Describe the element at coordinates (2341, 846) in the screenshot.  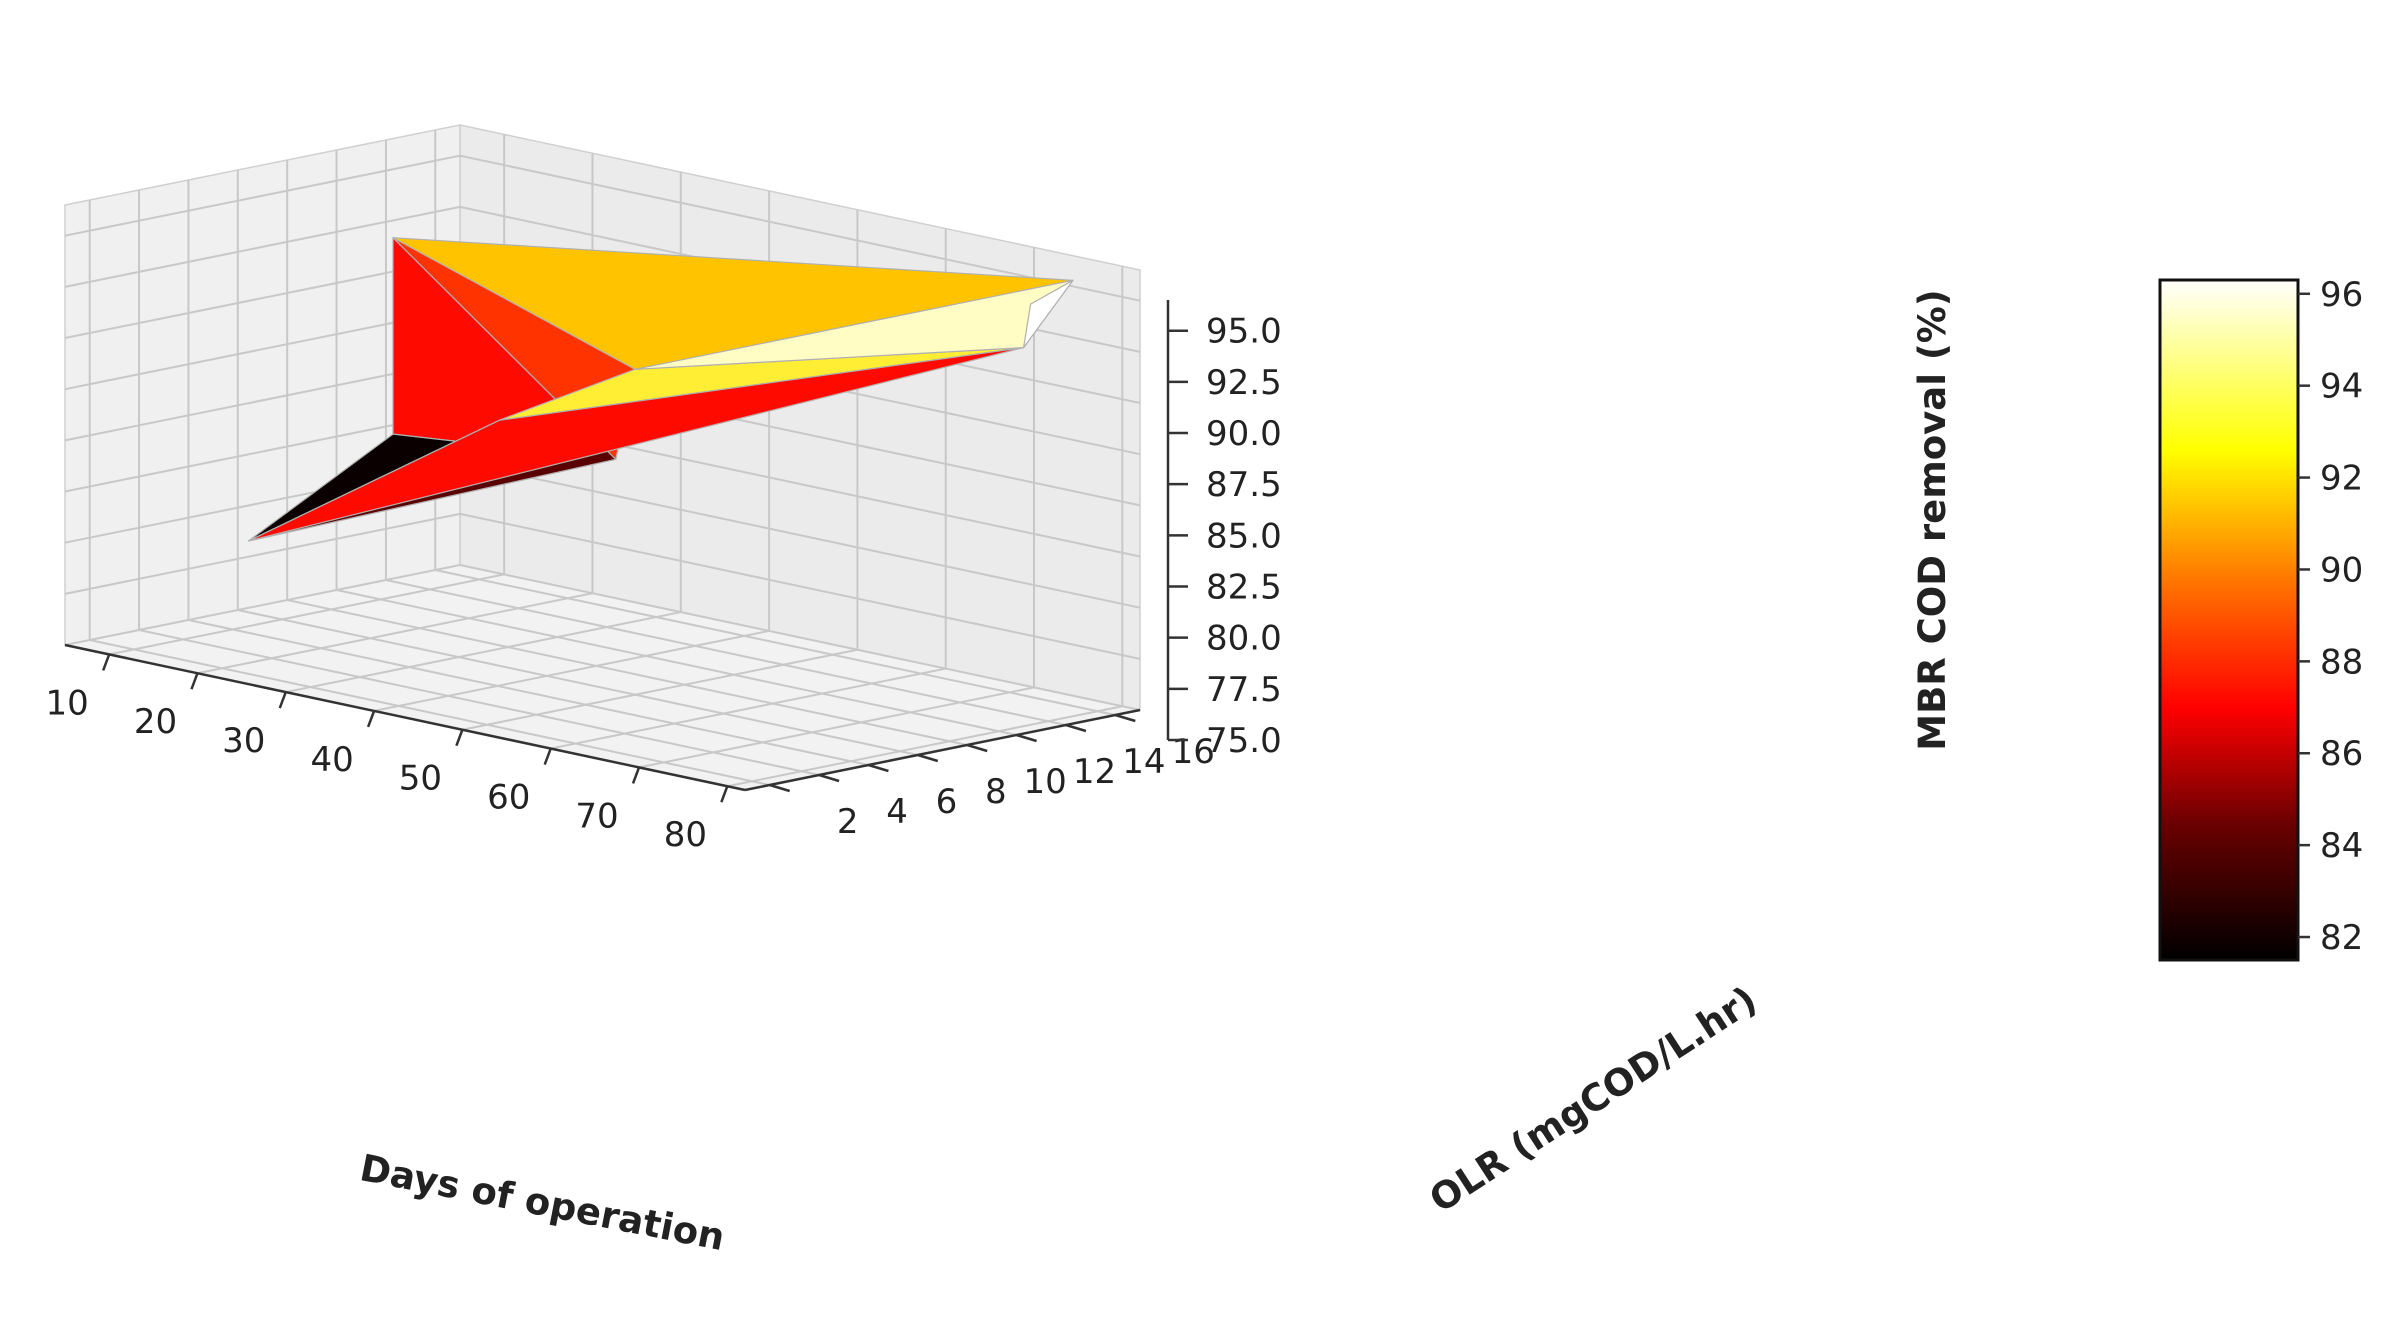
I see `colorbar-tick-label: 84` at that location.